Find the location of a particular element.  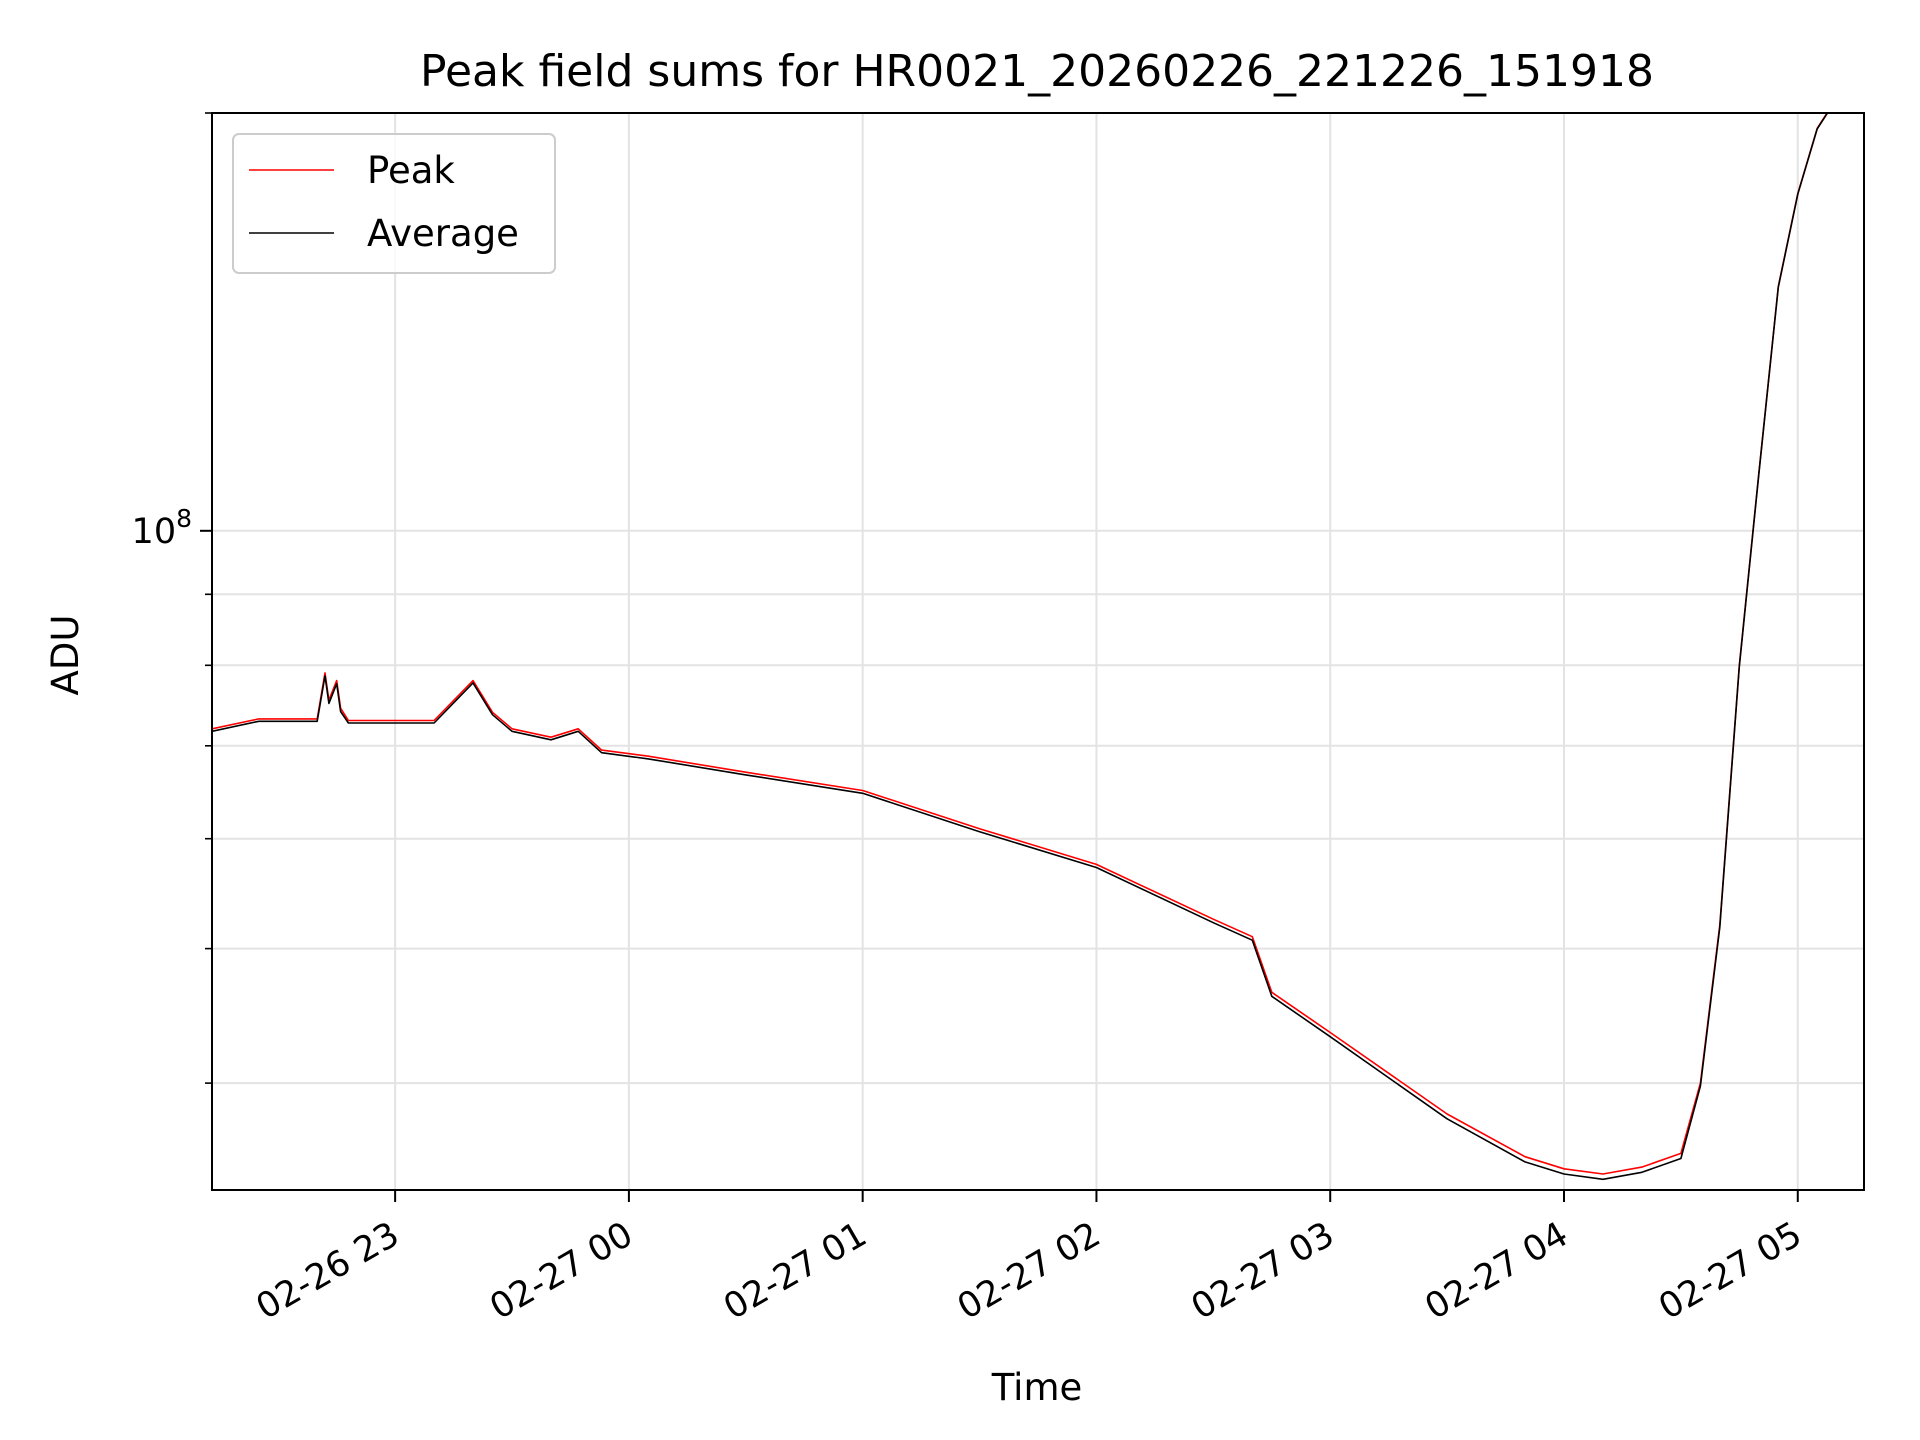

y-axis-label: ADU is located at coordinates (65, 655).